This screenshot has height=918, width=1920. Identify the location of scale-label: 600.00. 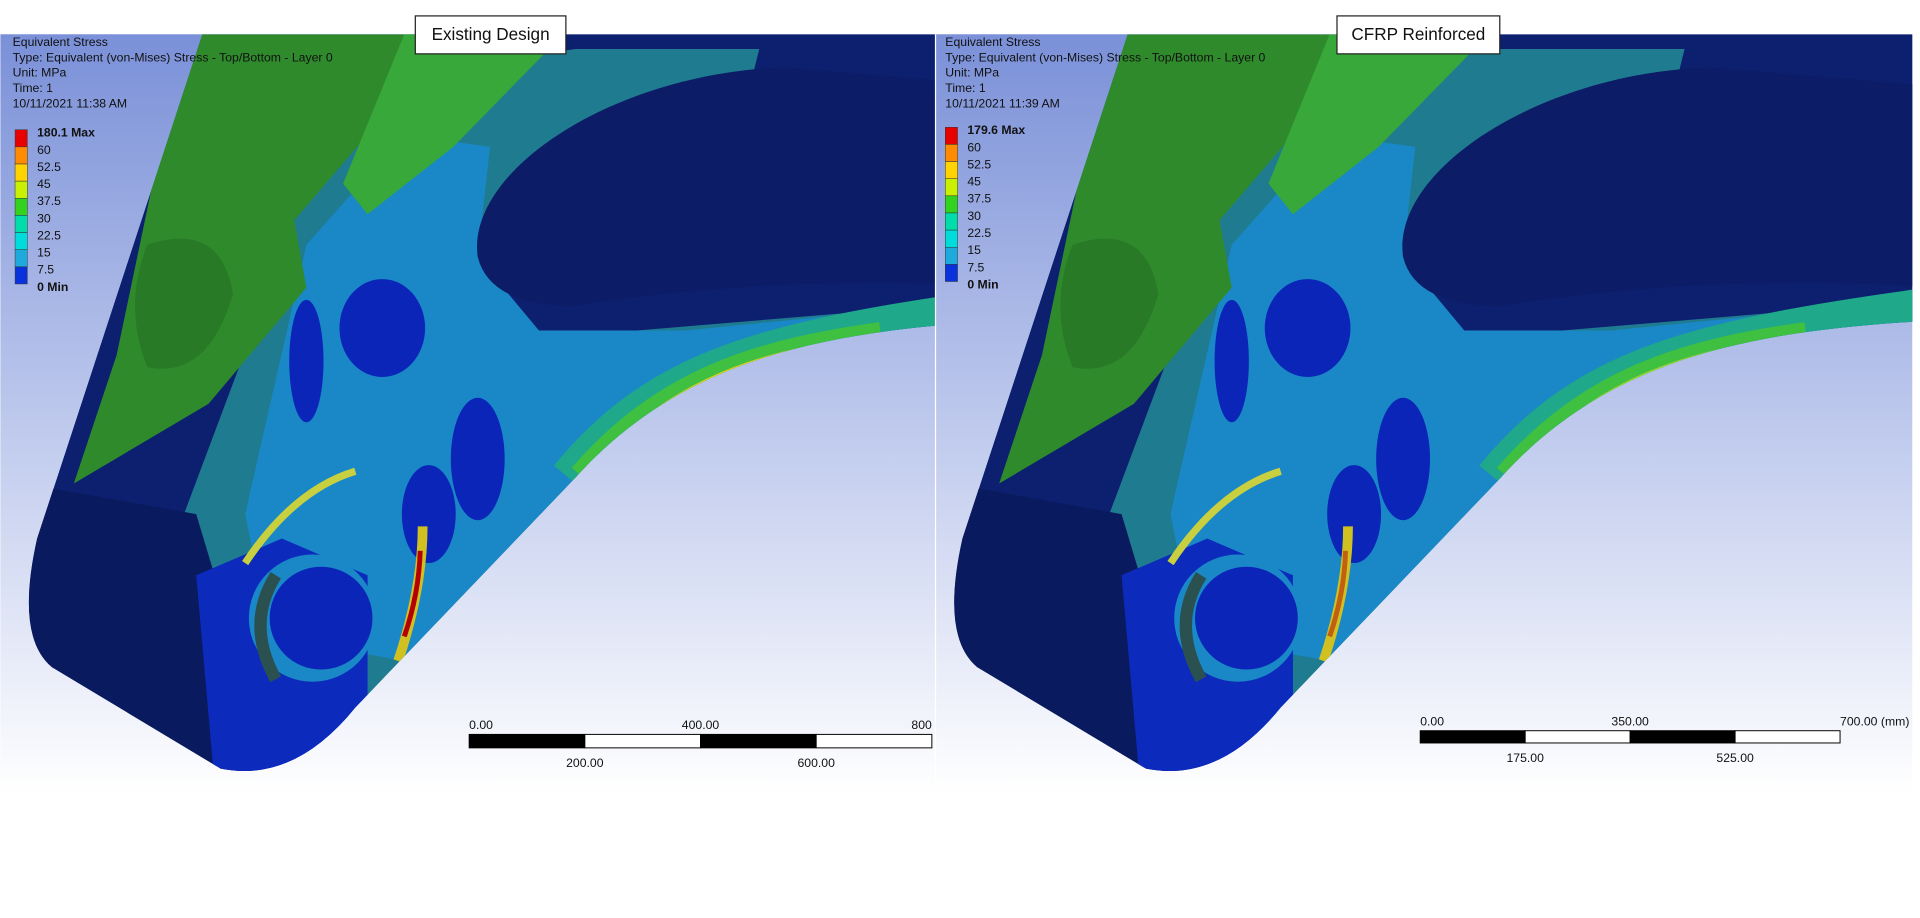
(816, 763).